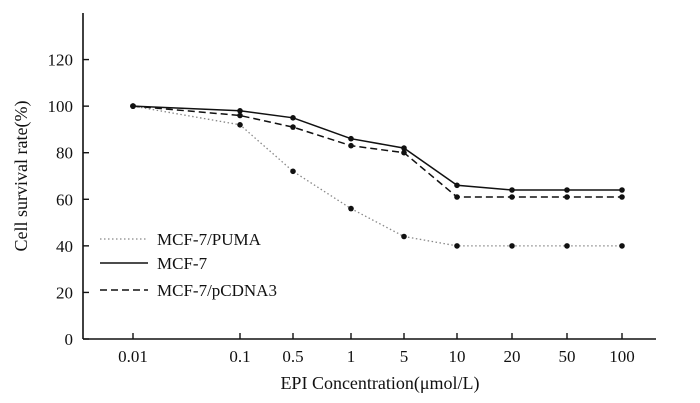 This screenshot has height=403, width=700. What do you see at coordinates (512, 356) in the screenshot?
I see `x-tick-label: 20` at bounding box center [512, 356].